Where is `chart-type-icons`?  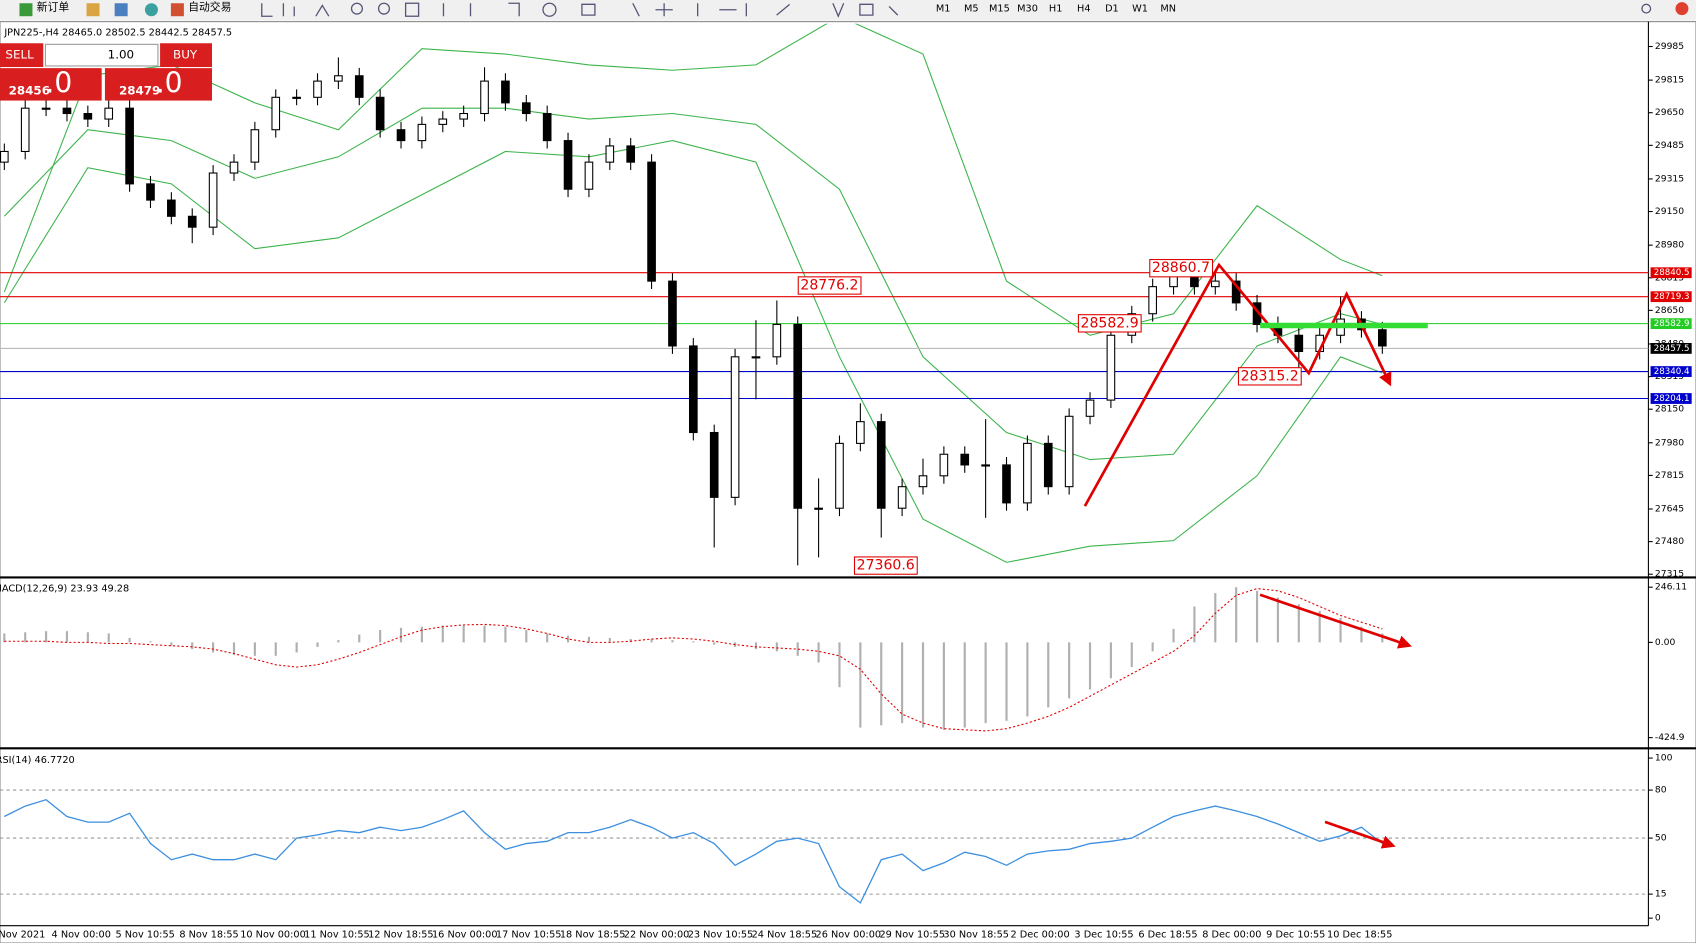 chart-type-icons is located at coordinates (295, 10).